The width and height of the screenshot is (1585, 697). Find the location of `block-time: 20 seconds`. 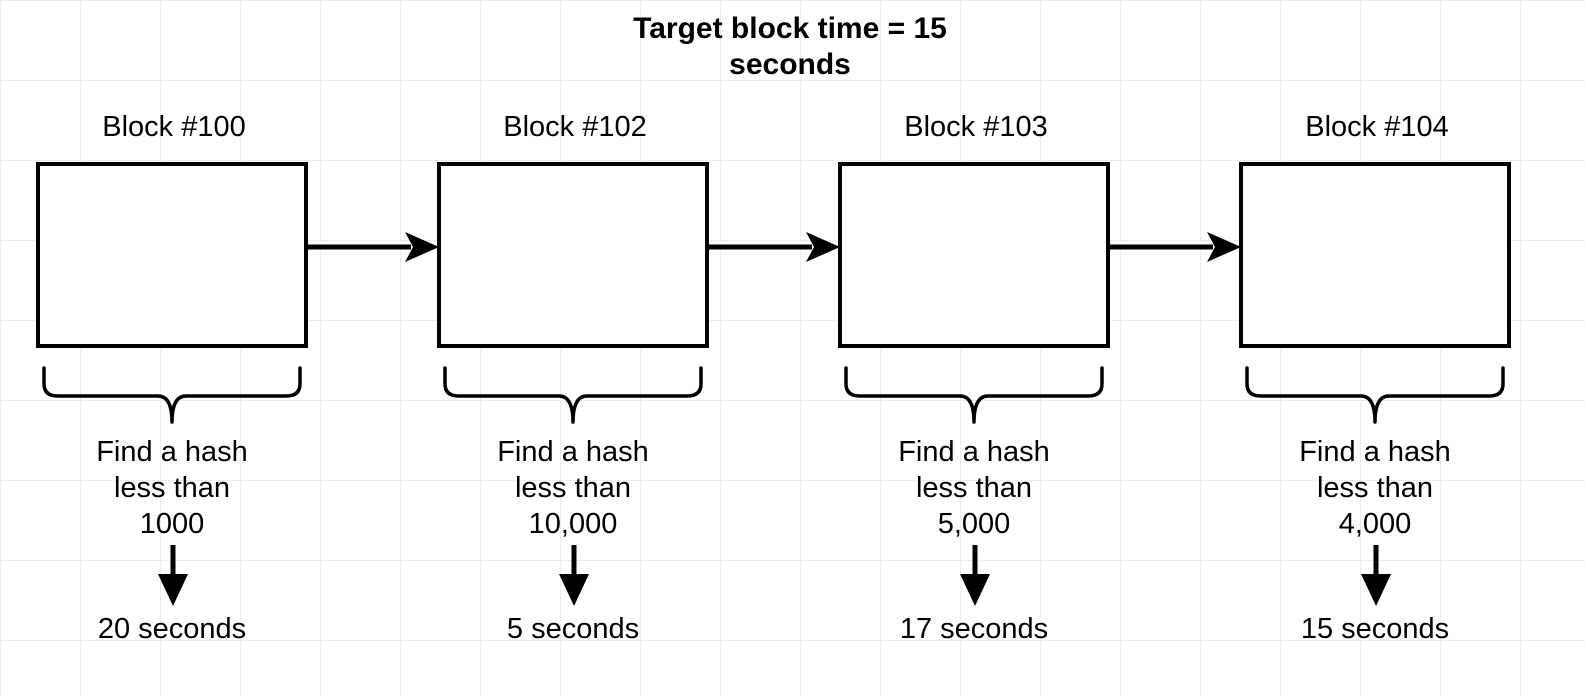

block-time: 20 seconds is located at coordinates (172, 629).